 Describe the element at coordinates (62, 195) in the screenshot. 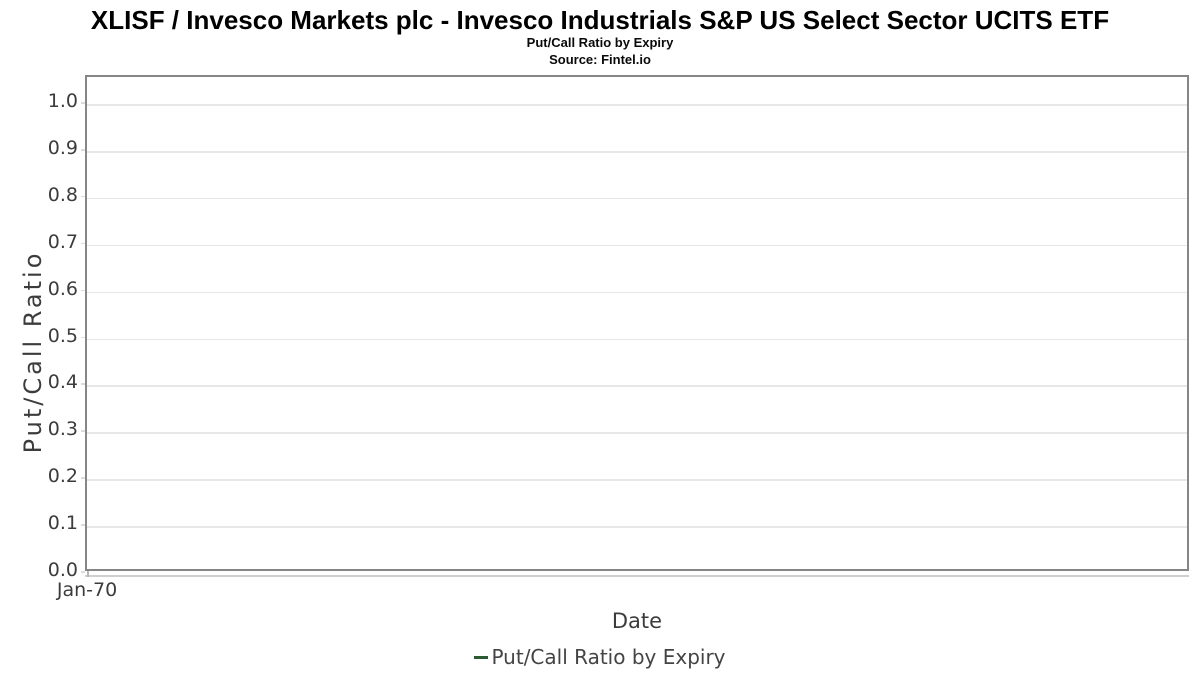

I see `y-tick-label: 0.8` at that location.